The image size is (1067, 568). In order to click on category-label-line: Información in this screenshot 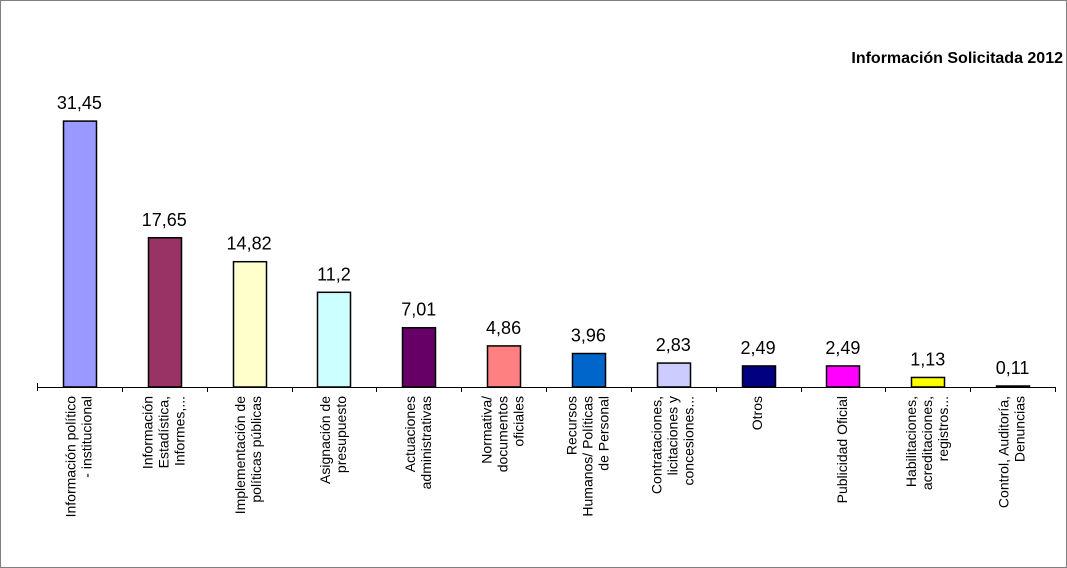, I will do `click(147, 432)`.